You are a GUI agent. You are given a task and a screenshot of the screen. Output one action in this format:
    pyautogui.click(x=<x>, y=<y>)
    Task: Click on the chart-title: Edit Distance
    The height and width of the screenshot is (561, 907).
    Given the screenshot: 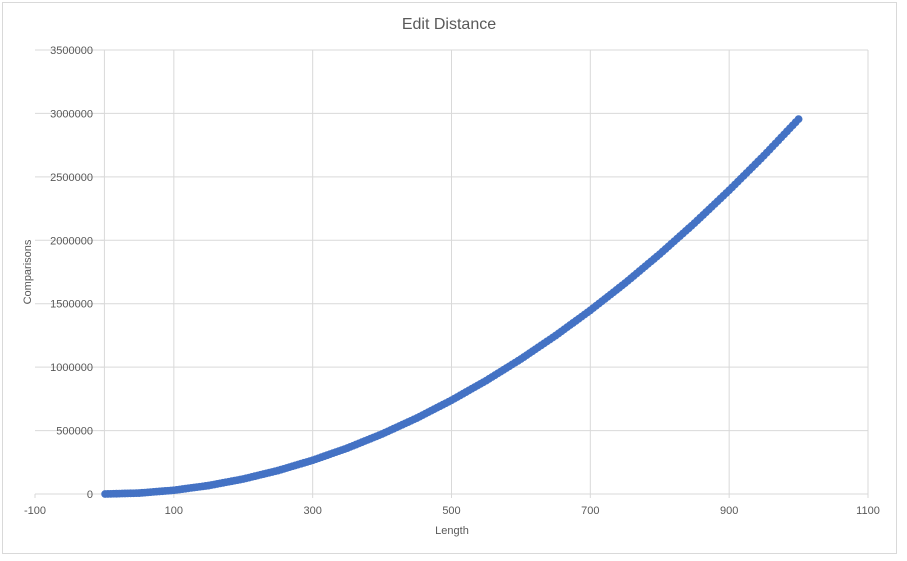 What is the action you would take?
    pyautogui.click(x=449, y=24)
    